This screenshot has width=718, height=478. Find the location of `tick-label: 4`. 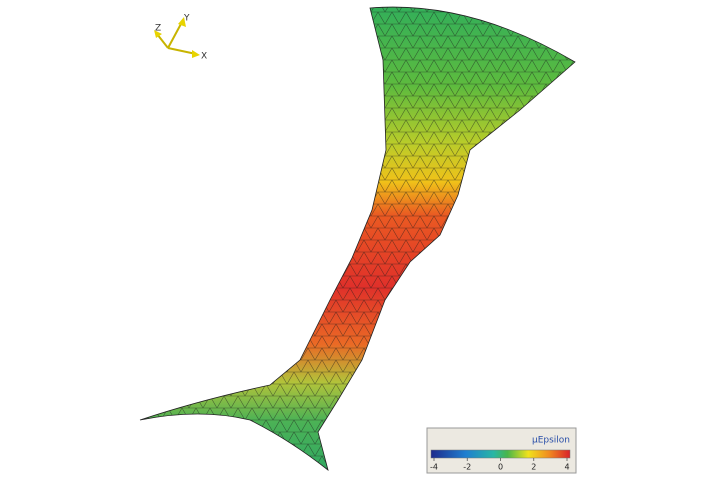

tick-label: 4 is located at coordinates (566, 467).